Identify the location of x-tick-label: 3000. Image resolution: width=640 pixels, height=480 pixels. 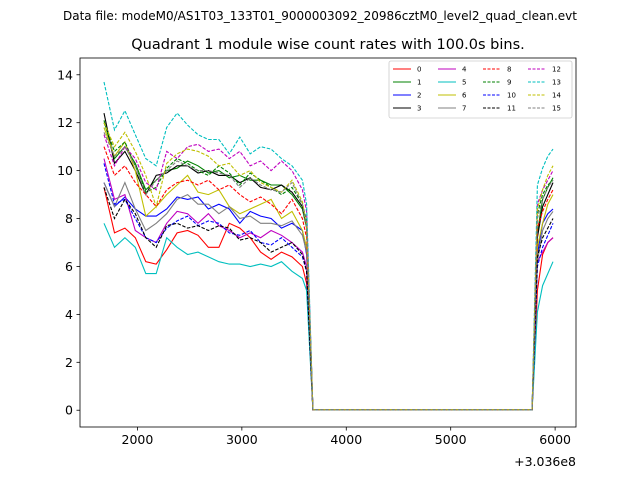
(242, 439).